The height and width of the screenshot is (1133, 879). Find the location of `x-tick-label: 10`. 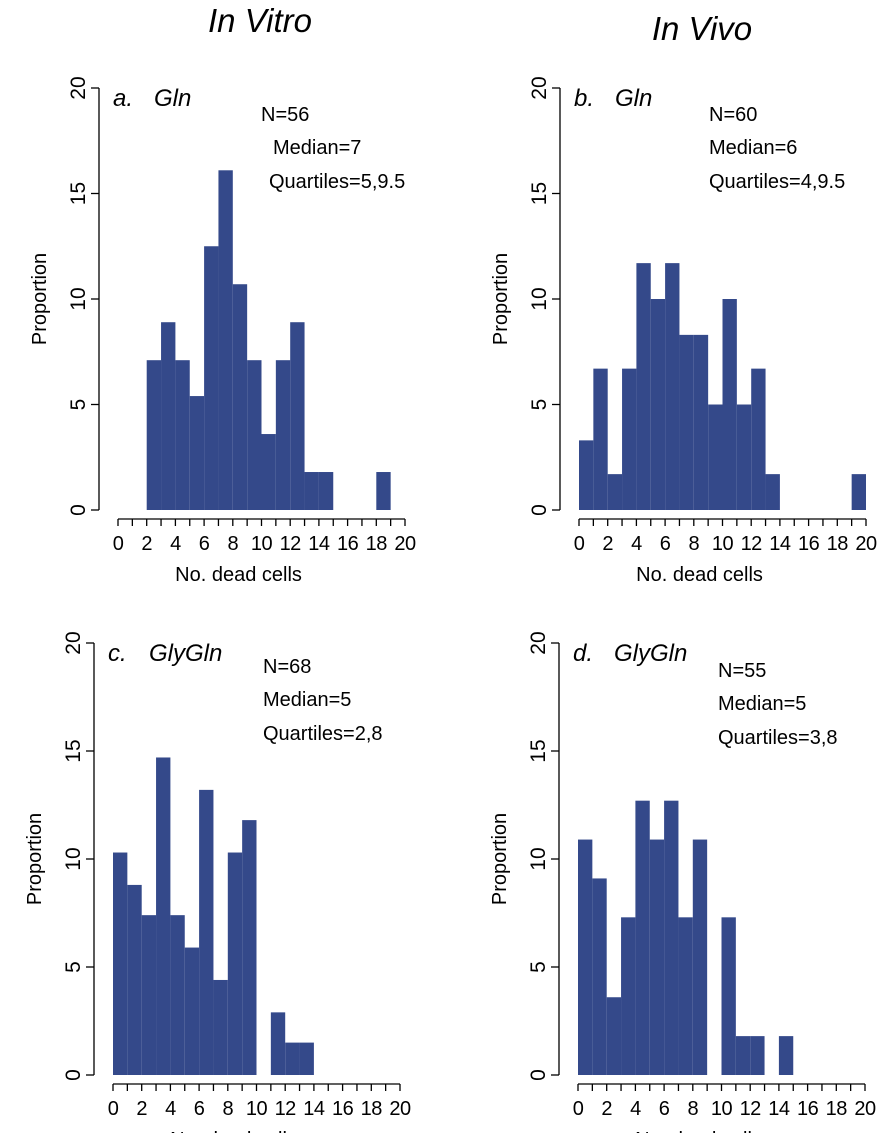

x-tick-label: 10 is located at coordinates (262, 544).